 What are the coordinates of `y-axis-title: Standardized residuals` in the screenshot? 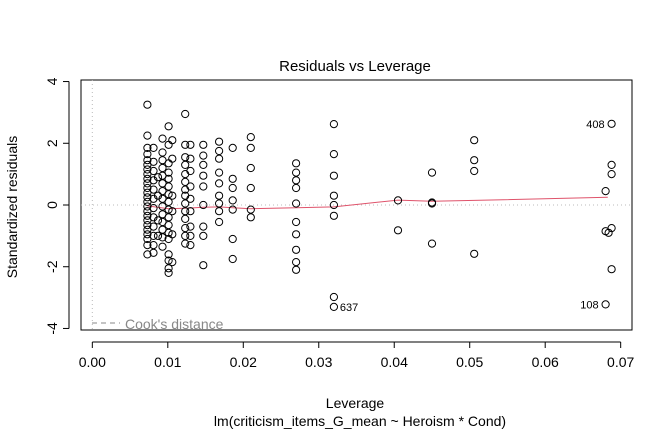 It's located at (12, 207).